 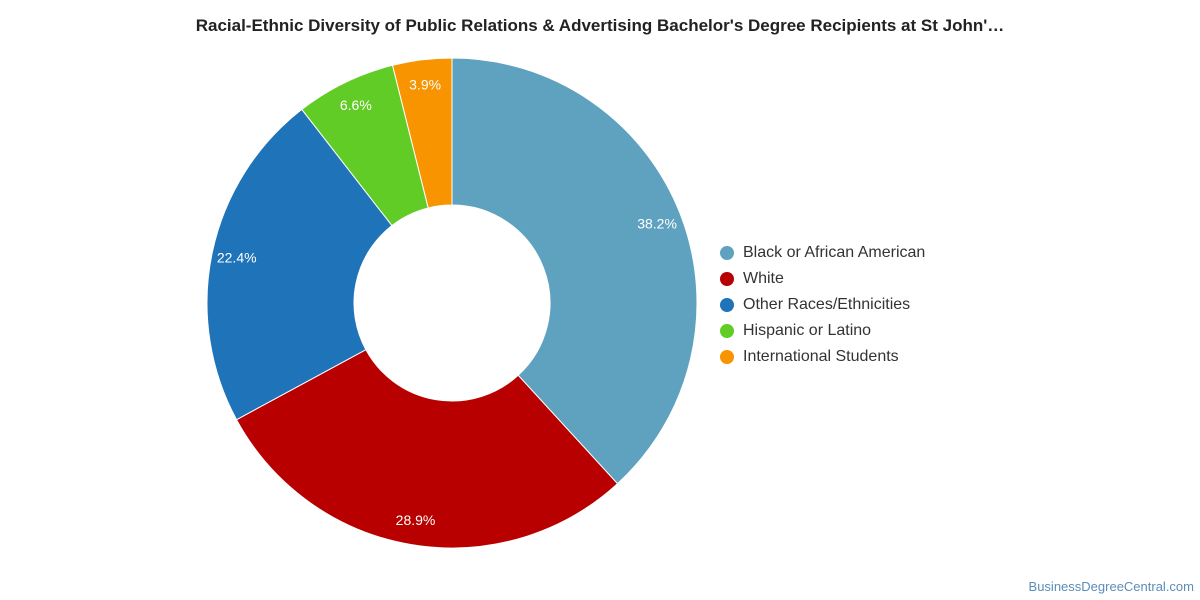 What do you see at coordinates (299, 264) in the screenshot?
I see `slice-other-races-ethnicities` at bounding box center [299, 264].